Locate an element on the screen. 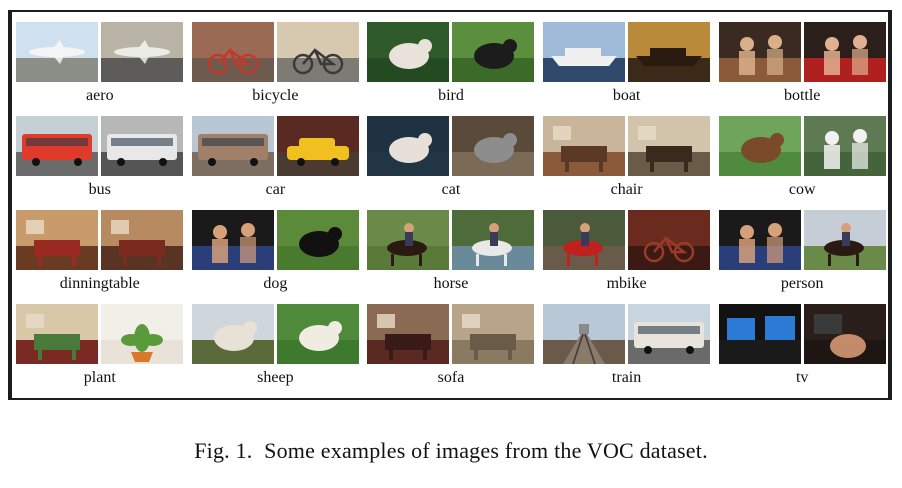 Image resolution: width=902 pixels, height=488 pixels. category-cell-mbike: mbike is located at coordinates (627, 257).